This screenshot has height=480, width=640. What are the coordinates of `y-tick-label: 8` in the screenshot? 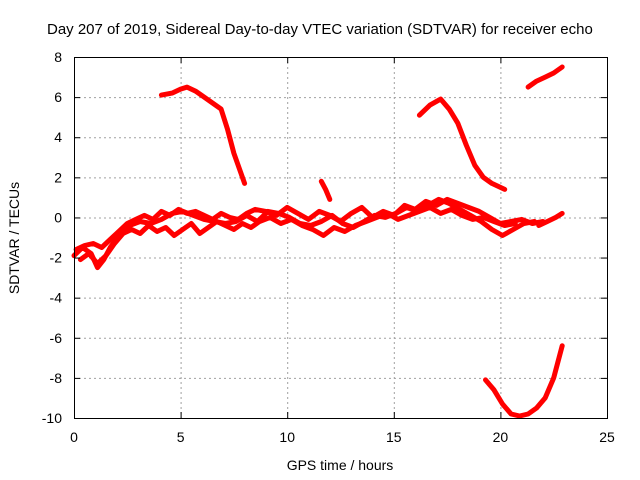 It's located at (58, 57).